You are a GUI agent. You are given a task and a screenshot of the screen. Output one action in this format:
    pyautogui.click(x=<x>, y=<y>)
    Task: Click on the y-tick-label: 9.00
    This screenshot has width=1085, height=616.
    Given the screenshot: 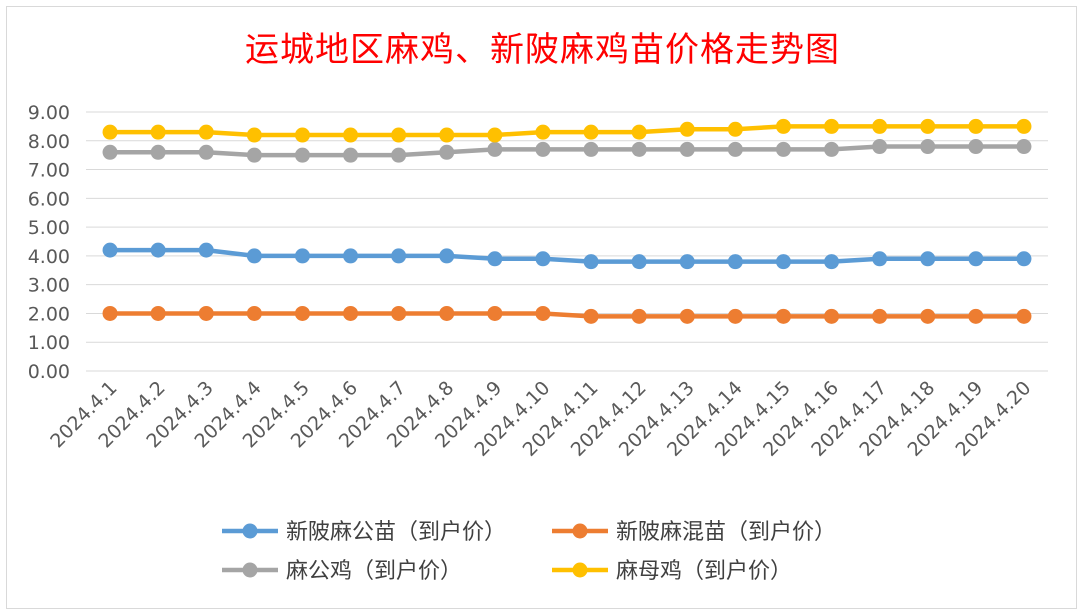 What is the action you would take?
    pyautogui.click(x=49, y=113)
    